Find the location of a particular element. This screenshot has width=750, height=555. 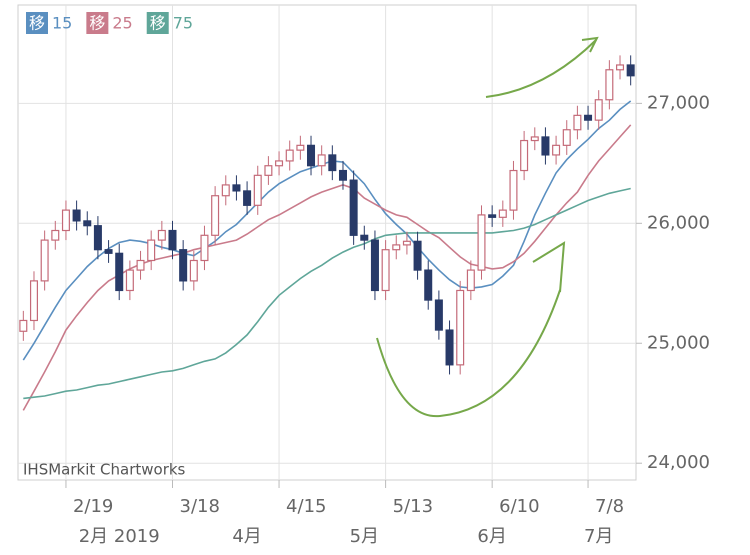

month-label: 7月 is located at coordinates (598, 536).